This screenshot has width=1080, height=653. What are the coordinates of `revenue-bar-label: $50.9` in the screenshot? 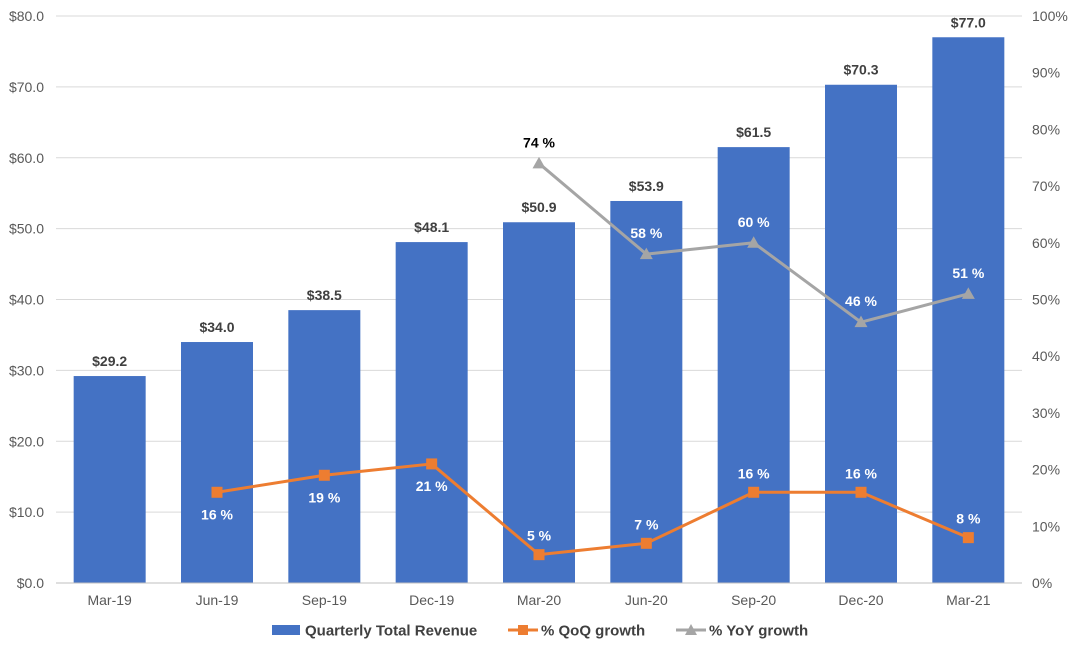 It's located at (538, 207).